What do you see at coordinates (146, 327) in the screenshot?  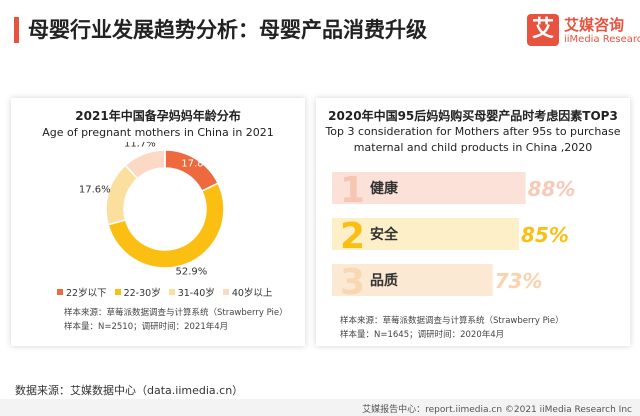 I see `left-sample-size: 样本量：N=2510；调研时间：2021年4月` at bounding box center [146, 327].